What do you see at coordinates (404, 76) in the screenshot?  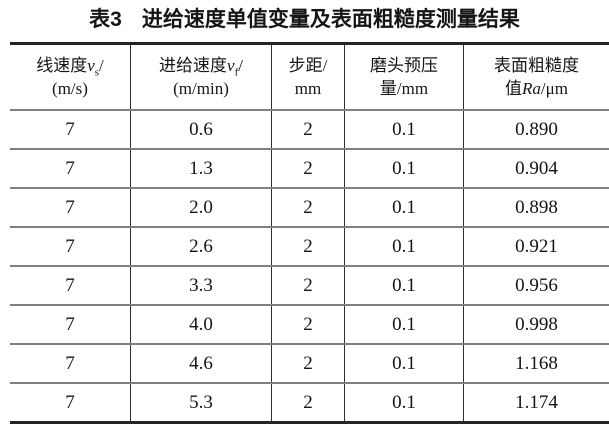 I see `col-header-wheel-preload: 磨头预压 量/mm` at bounding box center [404, 76].